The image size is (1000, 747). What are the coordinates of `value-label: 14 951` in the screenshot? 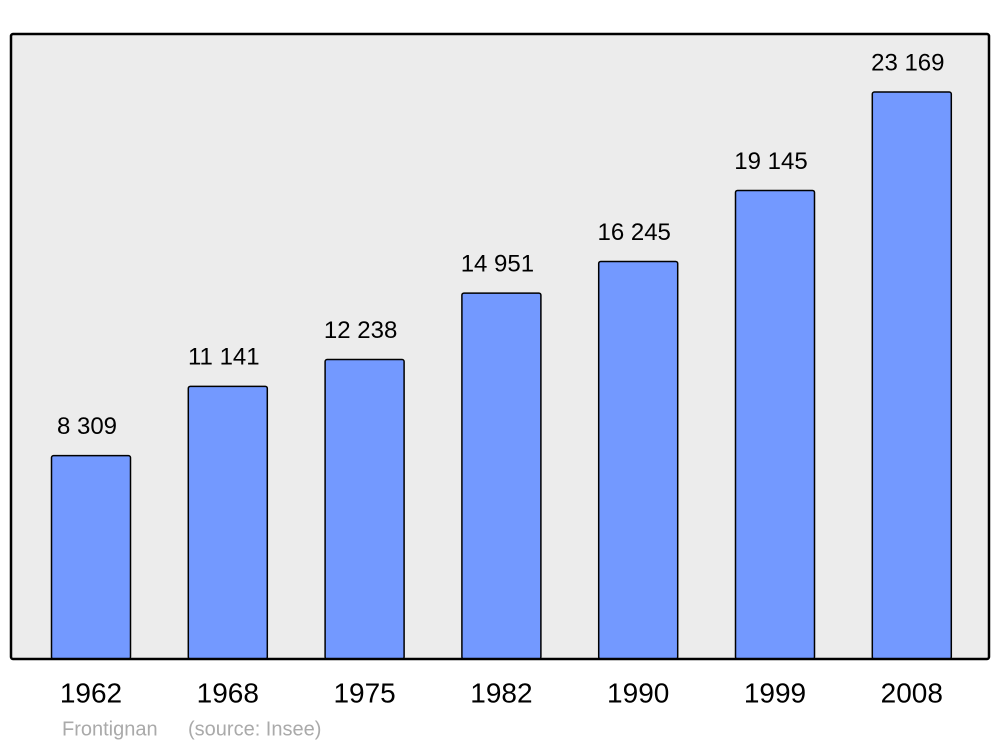 It's located at (497, 263).